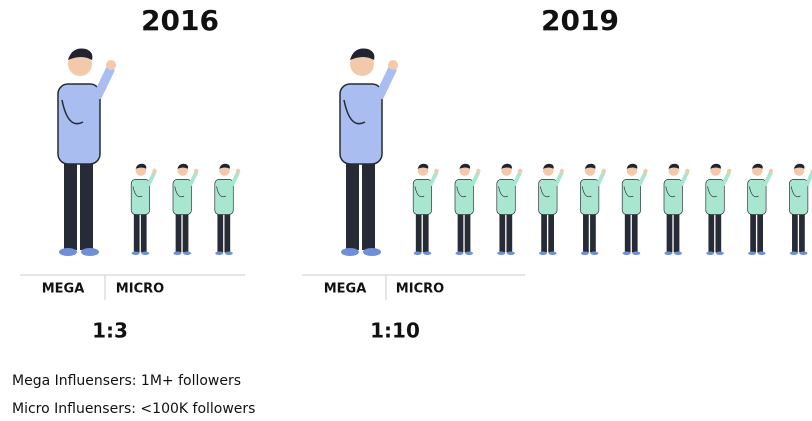 The width and height of the screenshot is (812, 421). Describe the element at coordinates (133, 409) in the screenshot. I see `legend-text: Micro Influensers: <100K followers` at that location.